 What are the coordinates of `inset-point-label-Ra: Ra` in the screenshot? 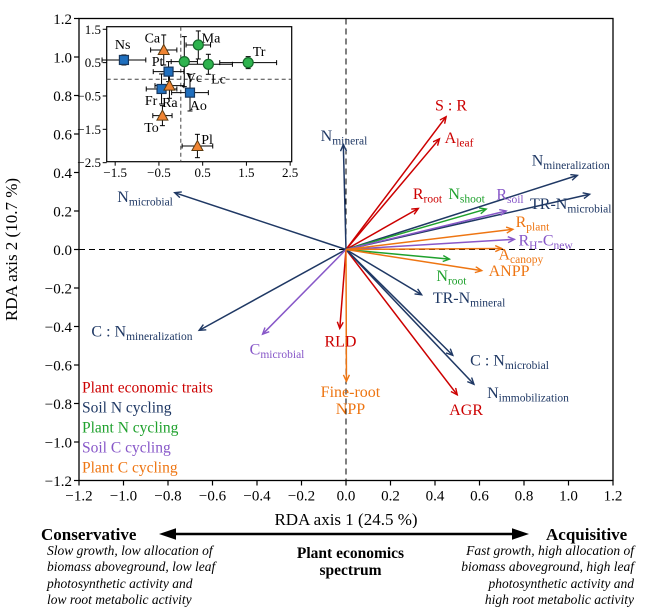 It's located at (170, 103).